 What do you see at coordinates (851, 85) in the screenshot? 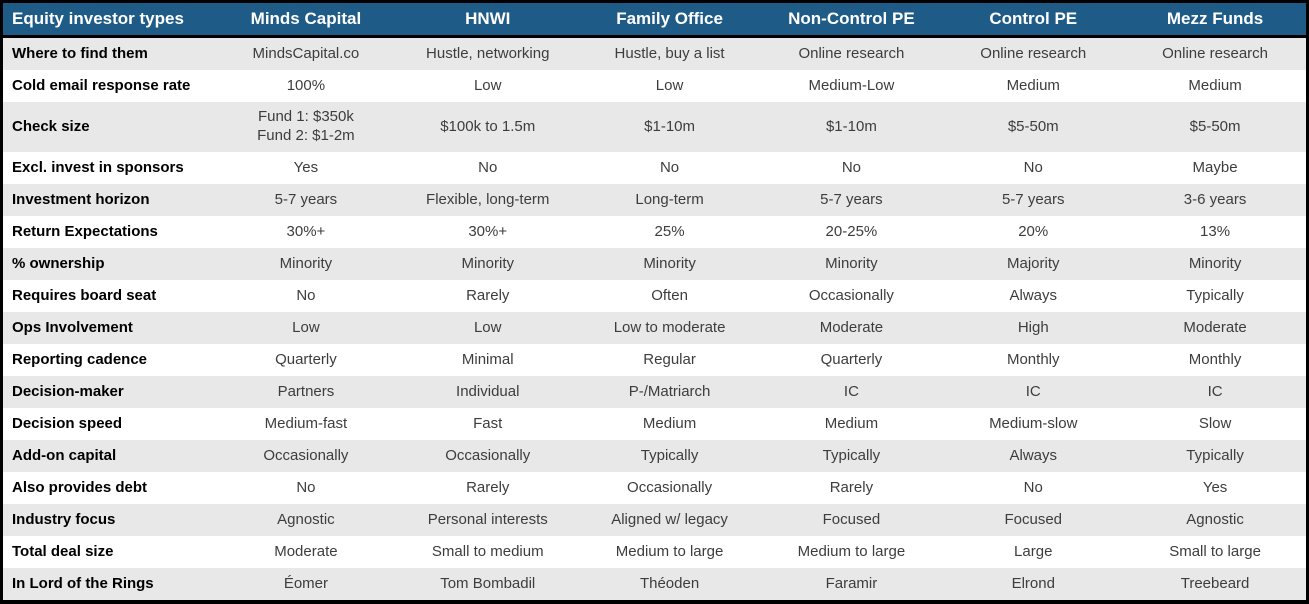
I see `cell-value: Medium-Low` at bounding box center [851, 85].